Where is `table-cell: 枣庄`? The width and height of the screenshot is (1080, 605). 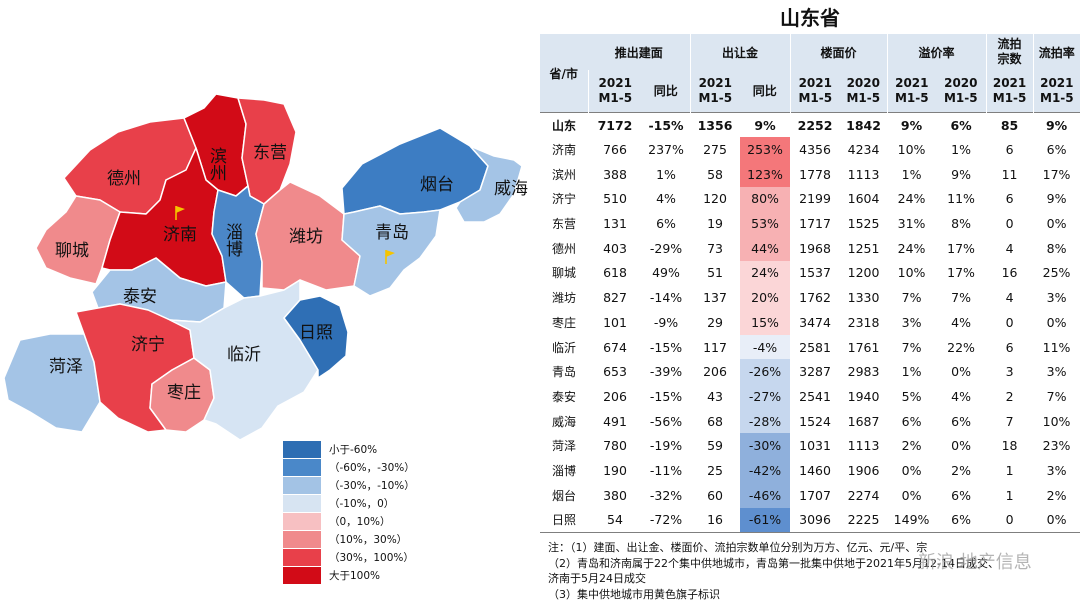 table-cell: 枣庄 is located at coordinates (563, 322).